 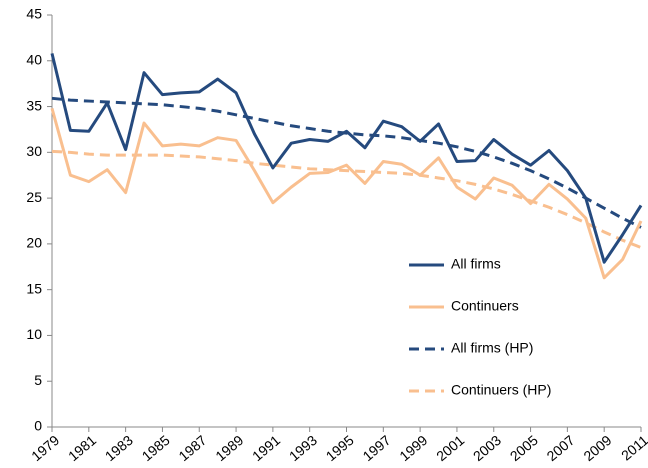 What do you see at coordinates (487, 448) in the screenshot?
I see `x-tick-label: 2003` at bounding box center [487, 448].